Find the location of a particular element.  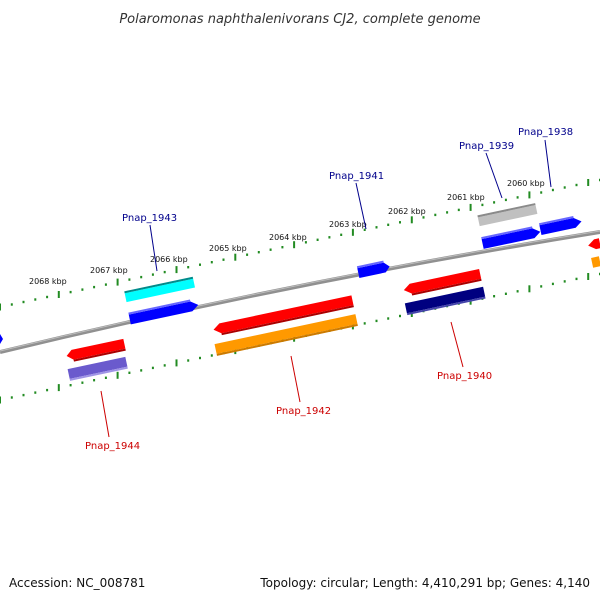

gene-pnap-1944-lower is located at coordinates (97, 368).